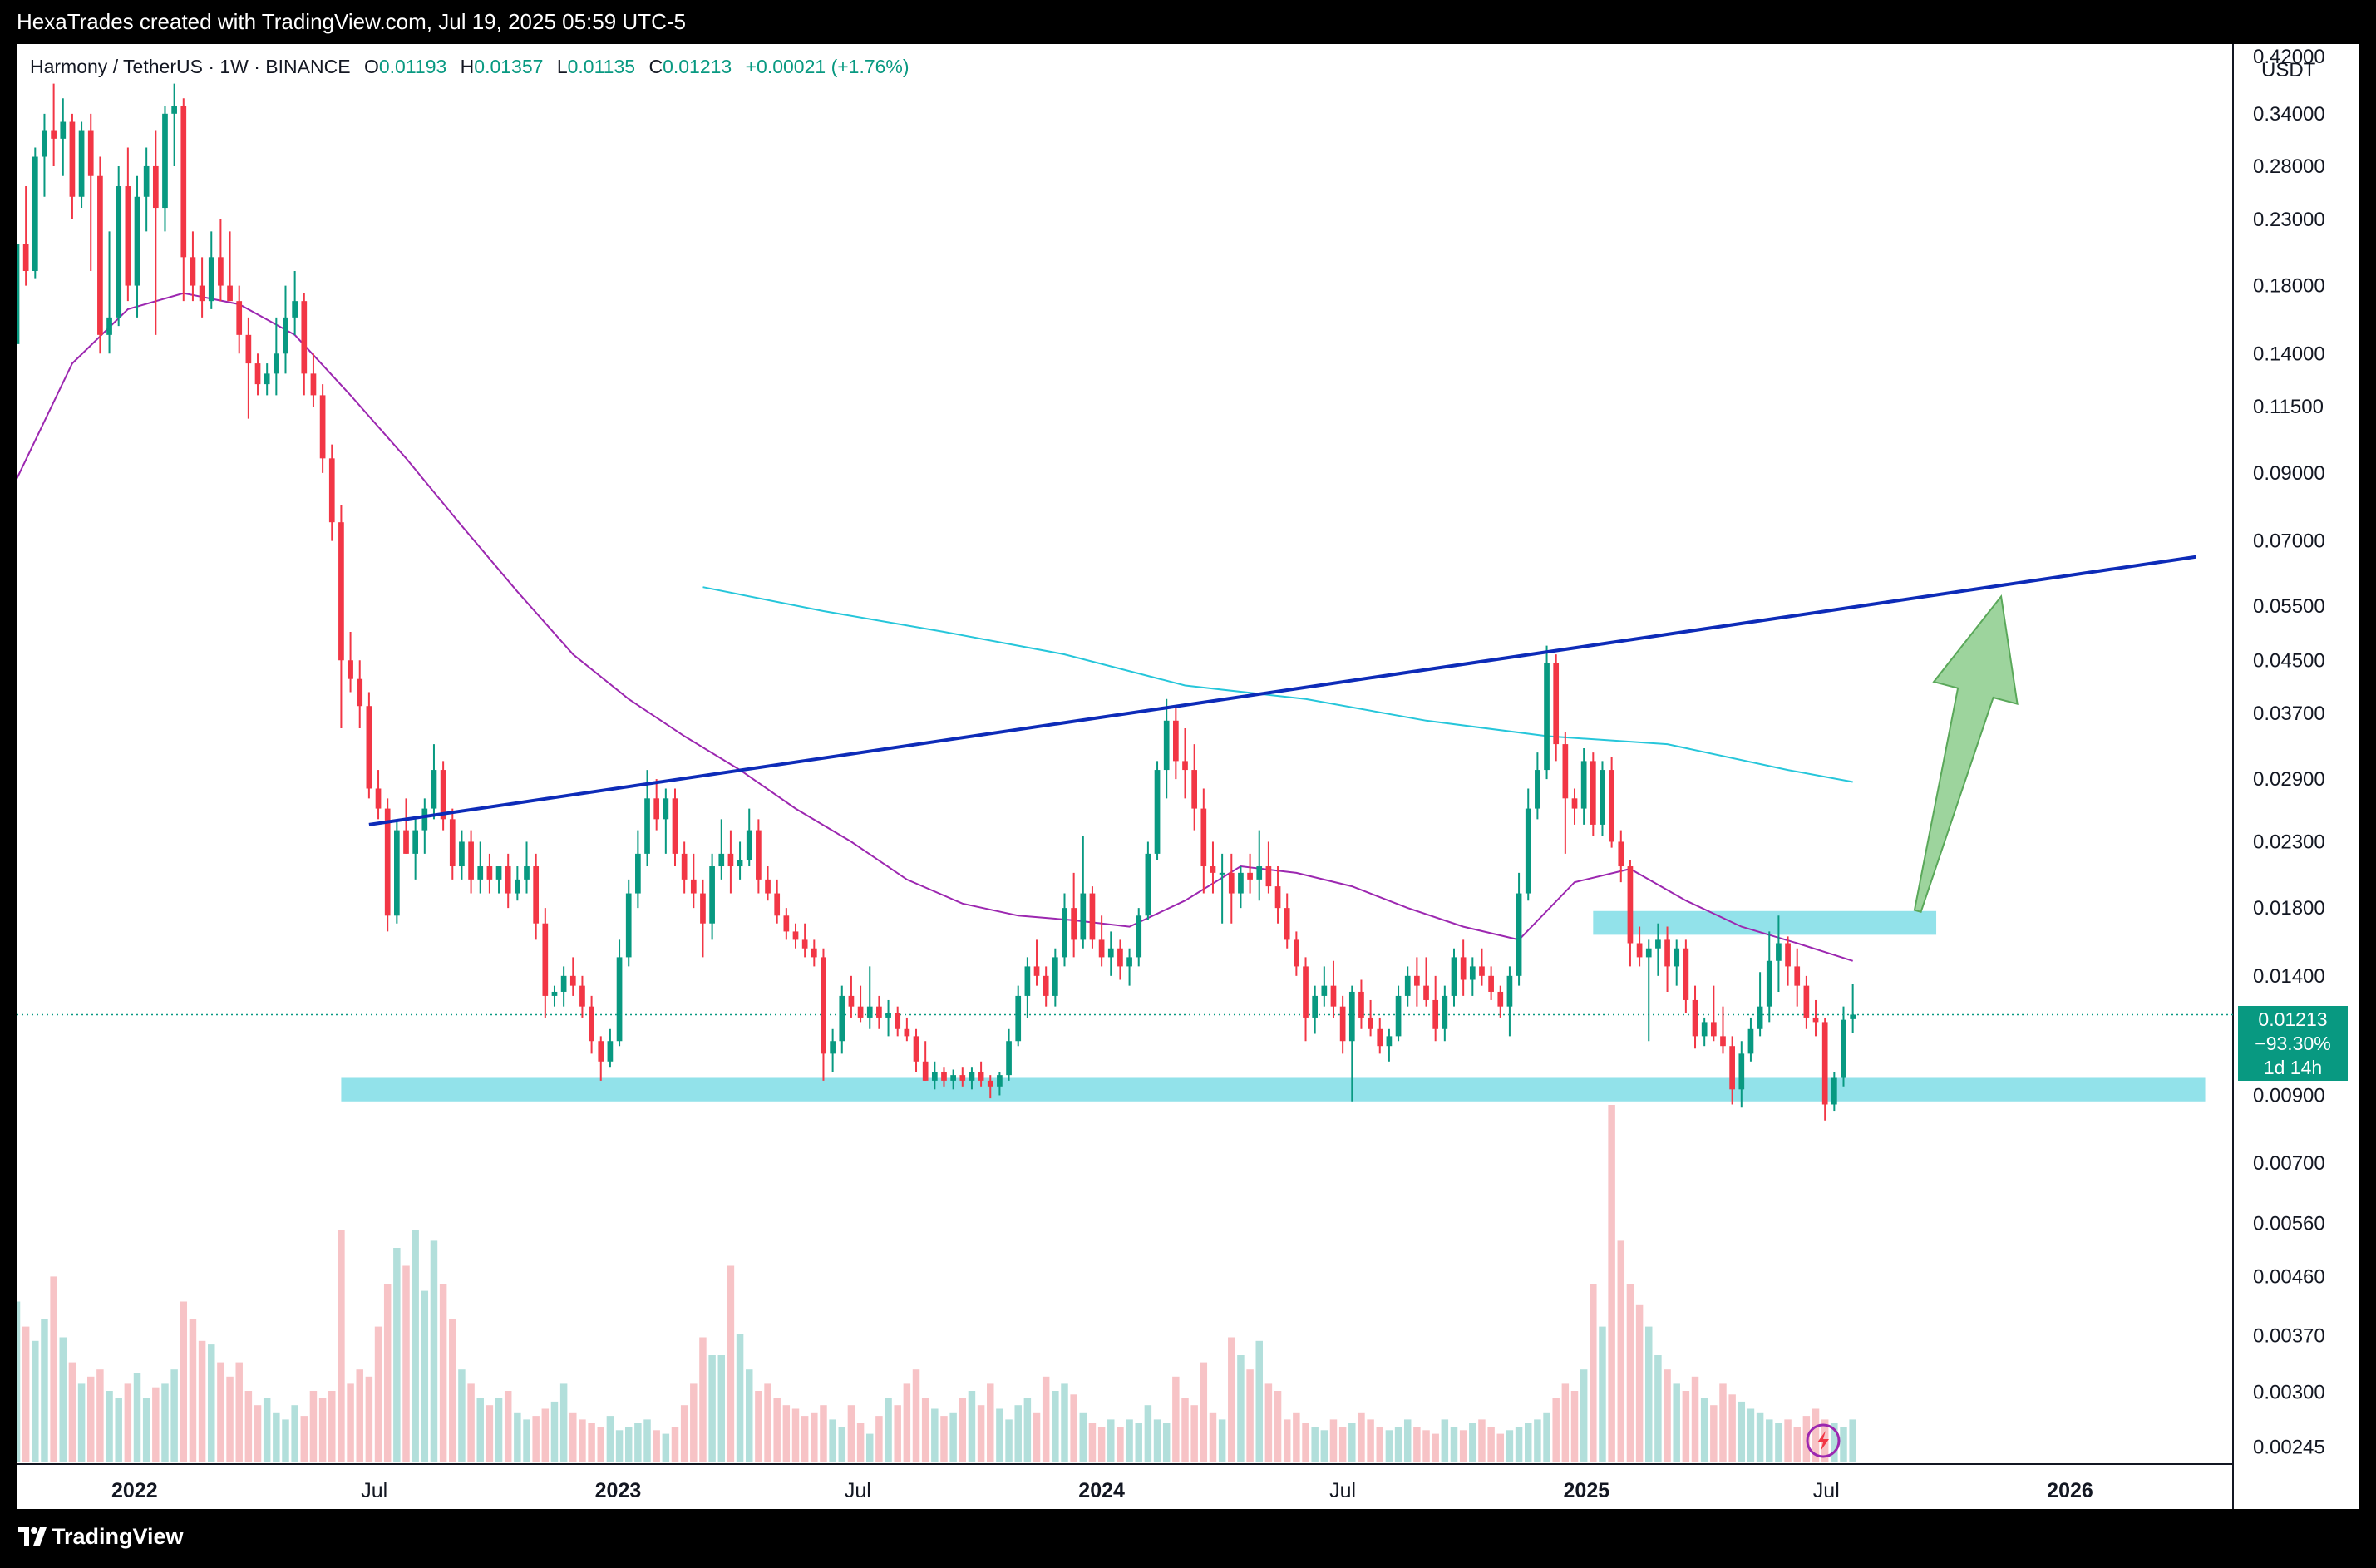 This screenshot has height=1568, width=2376. What do you see at coordinates (509, 66) in the screenshot?
I see `high-value: 0.01357` at bounding box center [509, 66].